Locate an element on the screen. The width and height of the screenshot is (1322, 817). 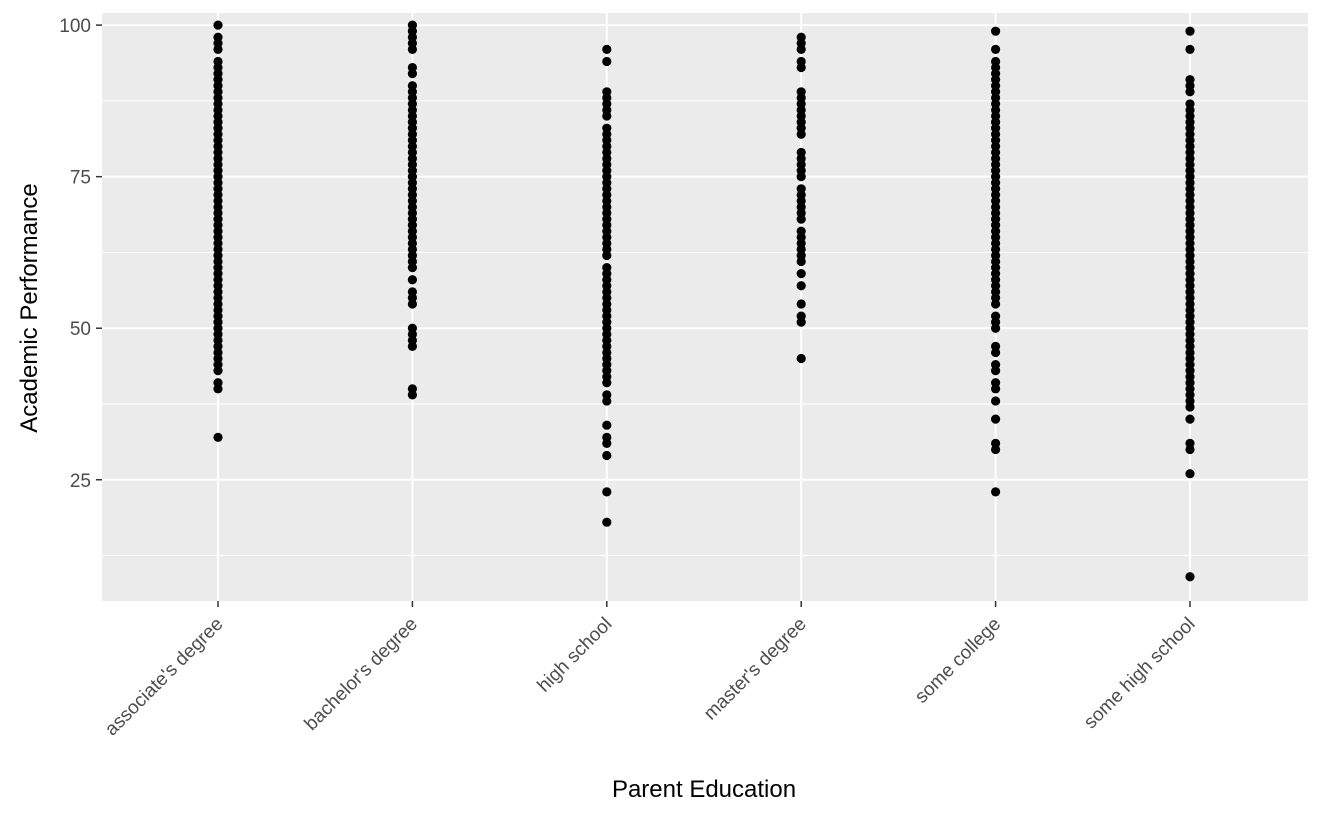
x-tick-label: some college is located at coordinates (958, 661).